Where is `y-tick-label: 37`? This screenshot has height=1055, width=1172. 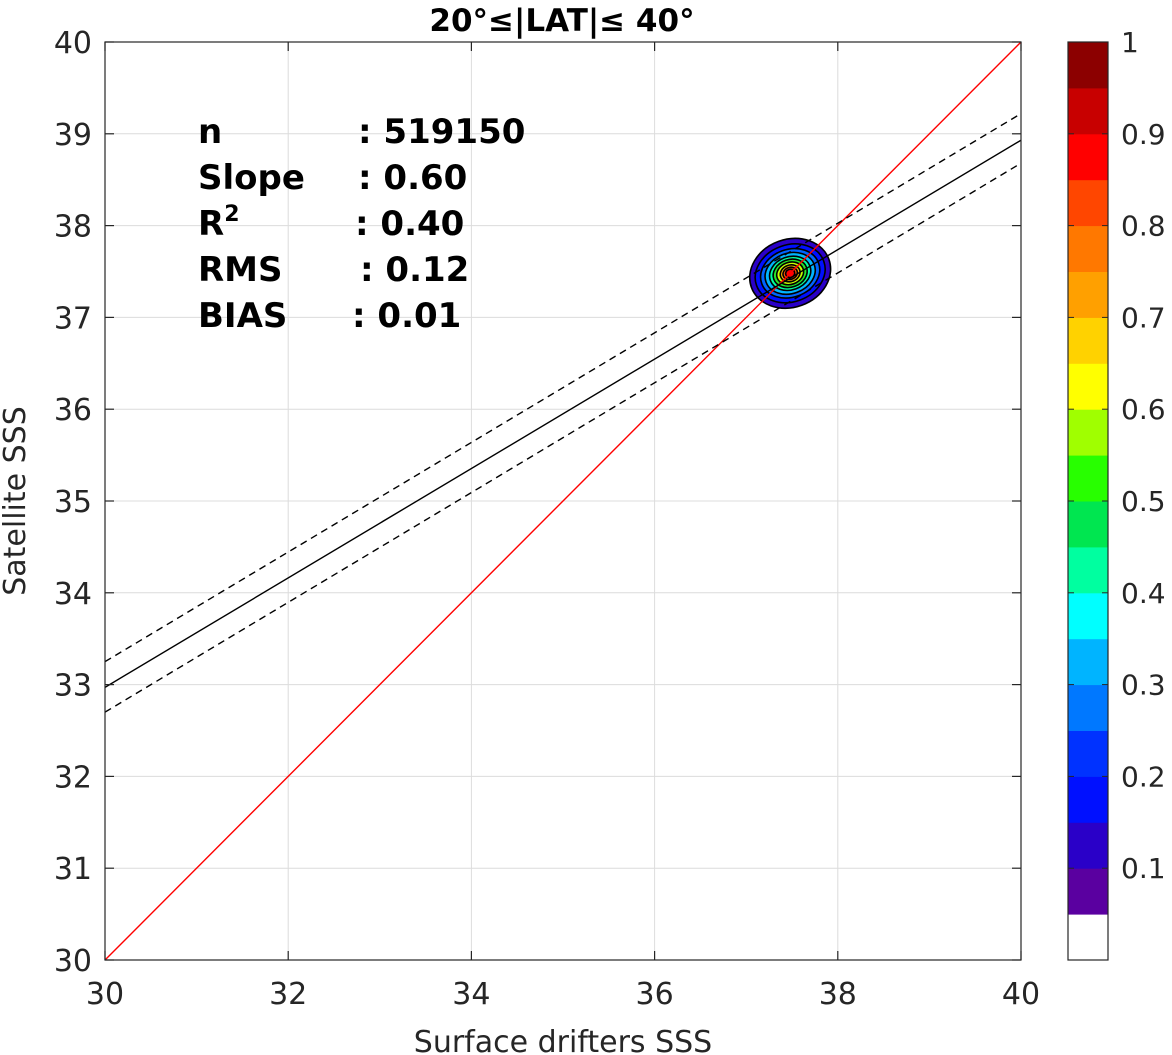
y-tick-label: 37 is located at coordinates (73, 318).